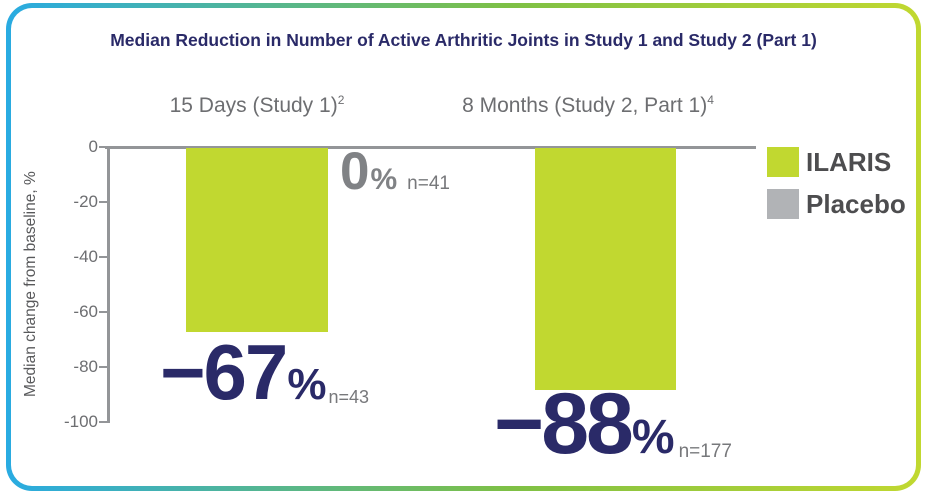 The image size is (927, 496). Describe the element at coordinates (355, 171) in the screenshot. I see `value-number: 0` at that location.